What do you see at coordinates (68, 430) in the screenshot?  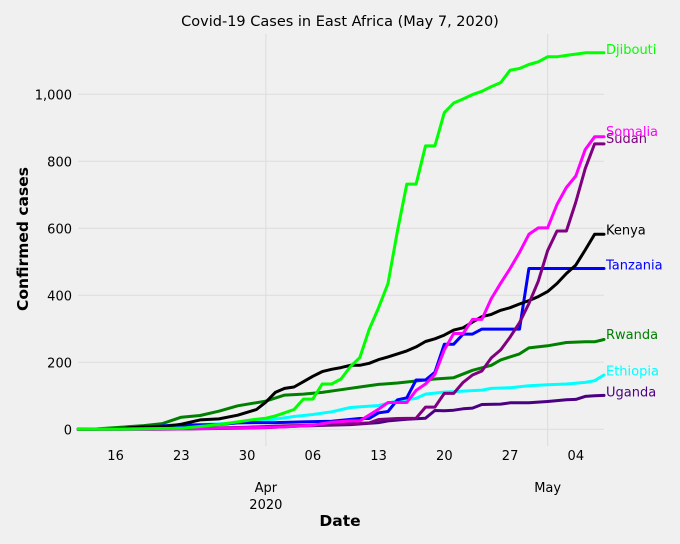 I see `y-tick-label: 0` at bounding box center [68, 430].